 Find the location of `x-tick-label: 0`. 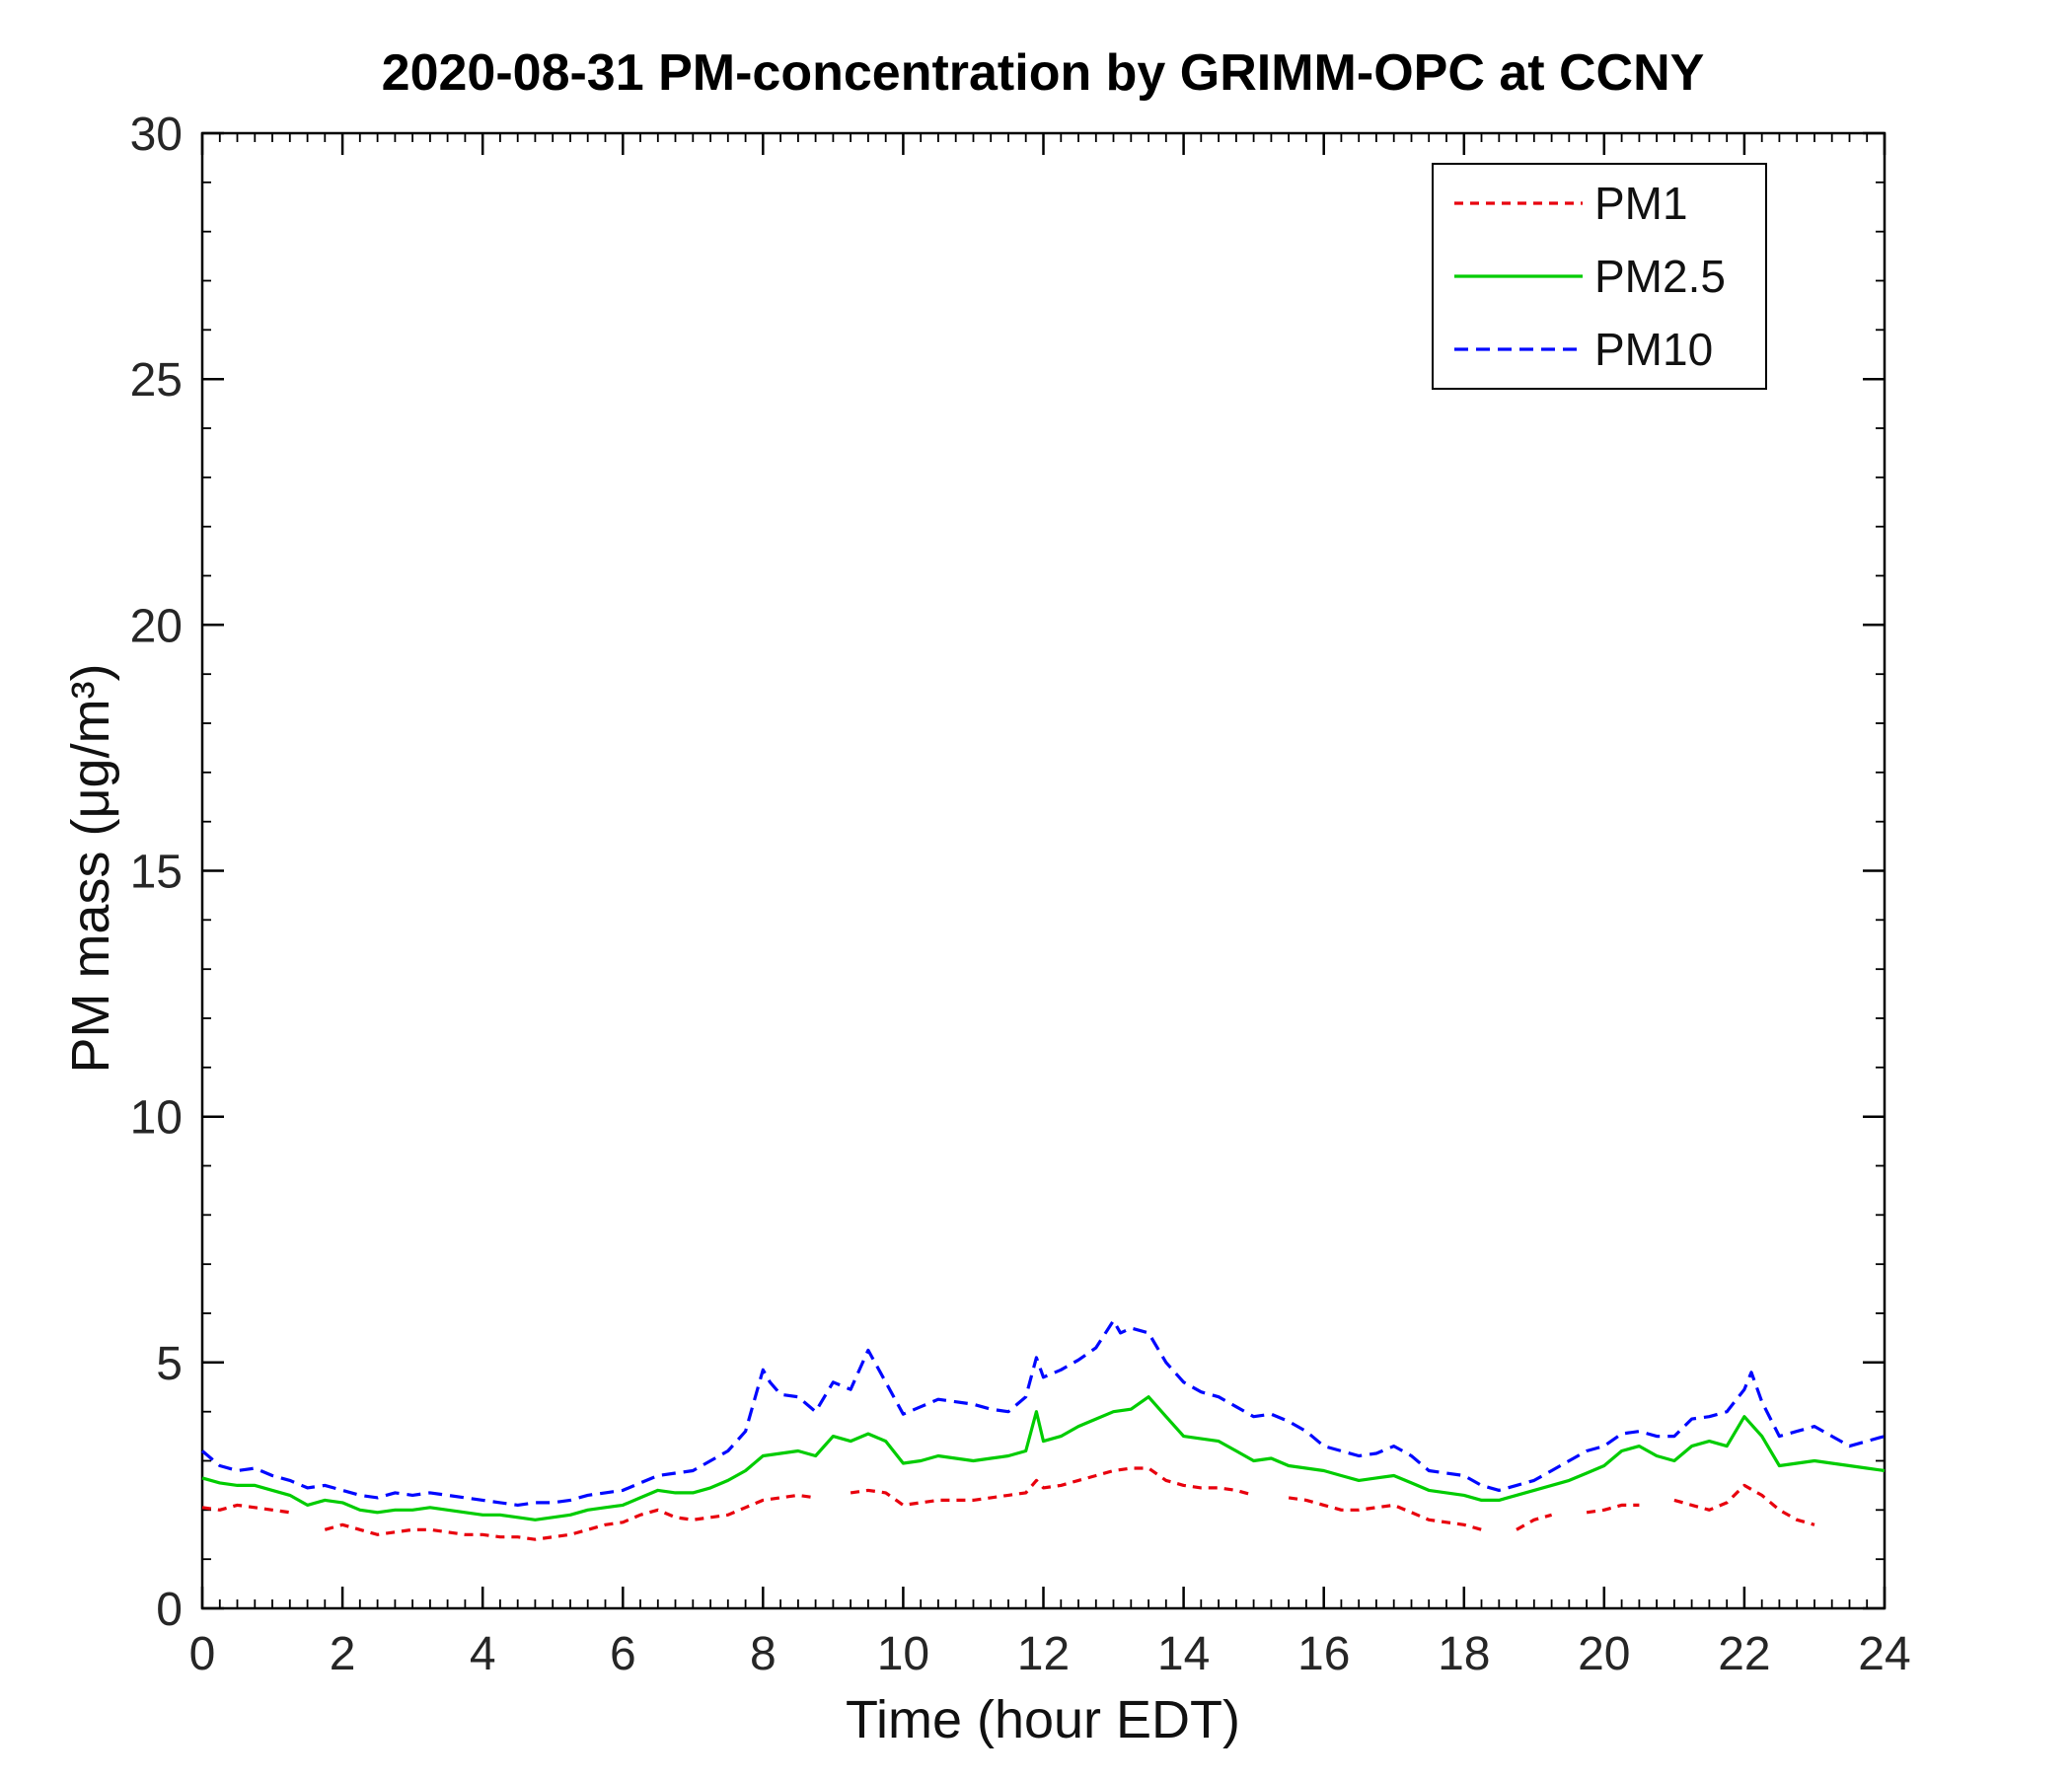

x-tick-label: 0 is located at coordinates (203, 1654).